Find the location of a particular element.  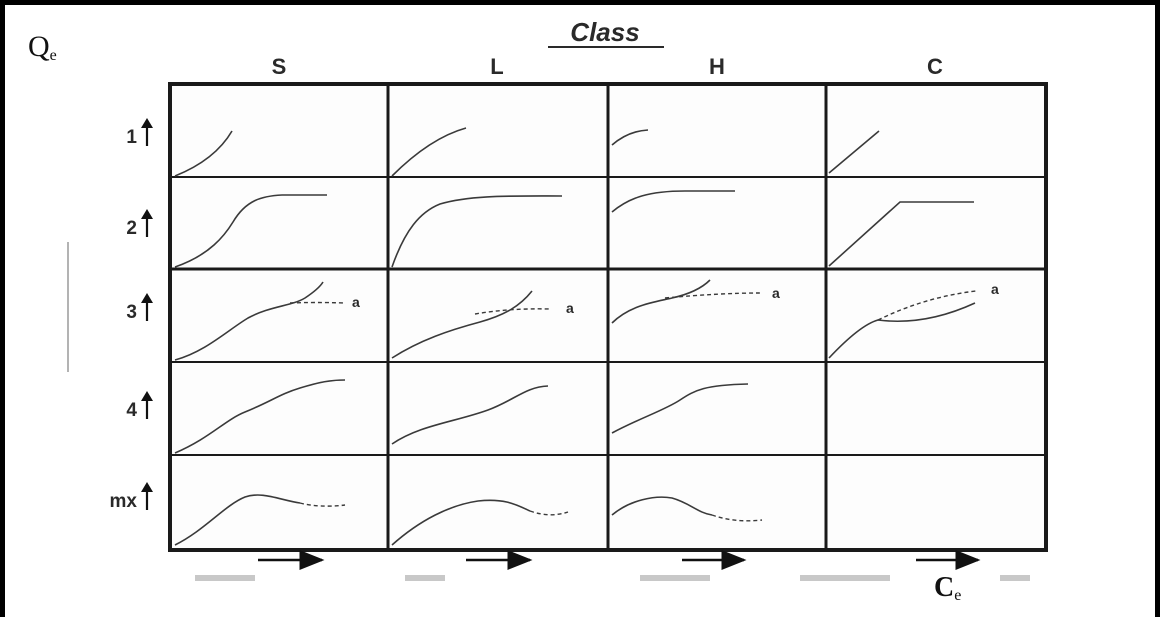

curve-s2 is located at coordinates (250, 231).